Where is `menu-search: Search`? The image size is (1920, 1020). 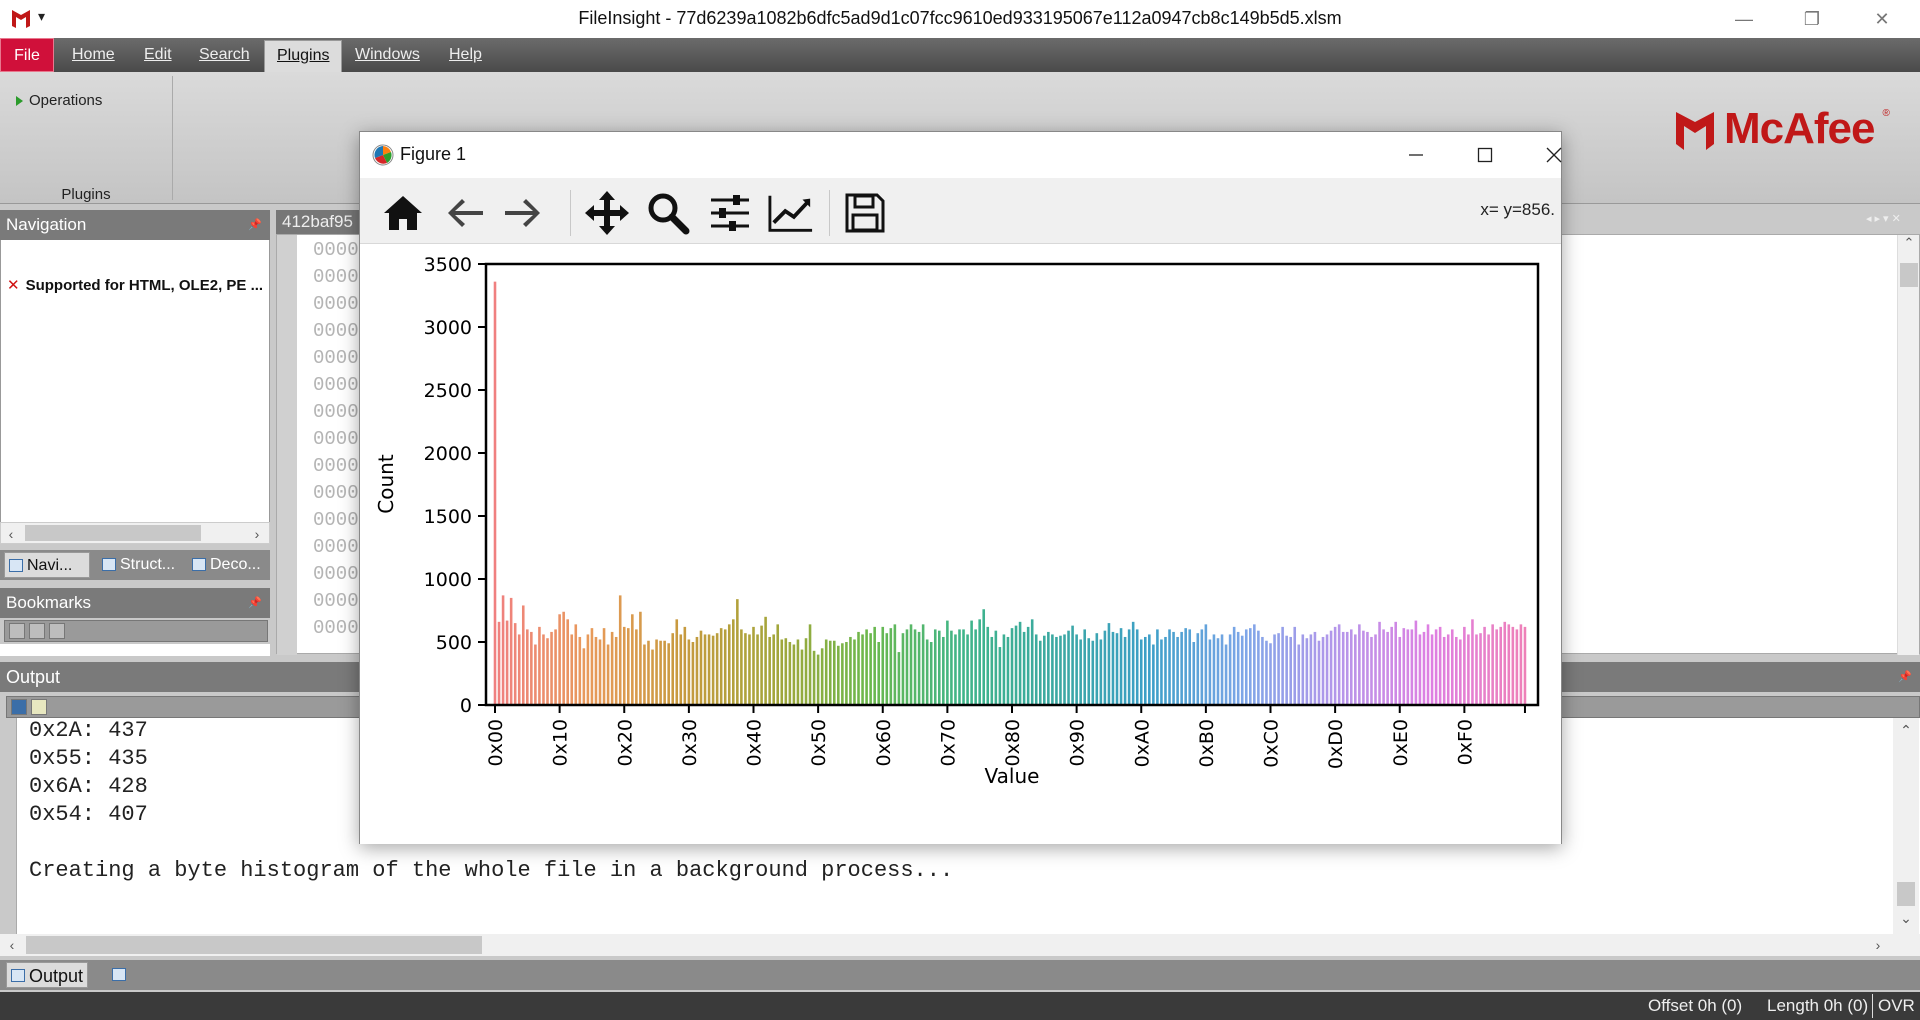
menu-search: Search is located at coordinates (224, 54).